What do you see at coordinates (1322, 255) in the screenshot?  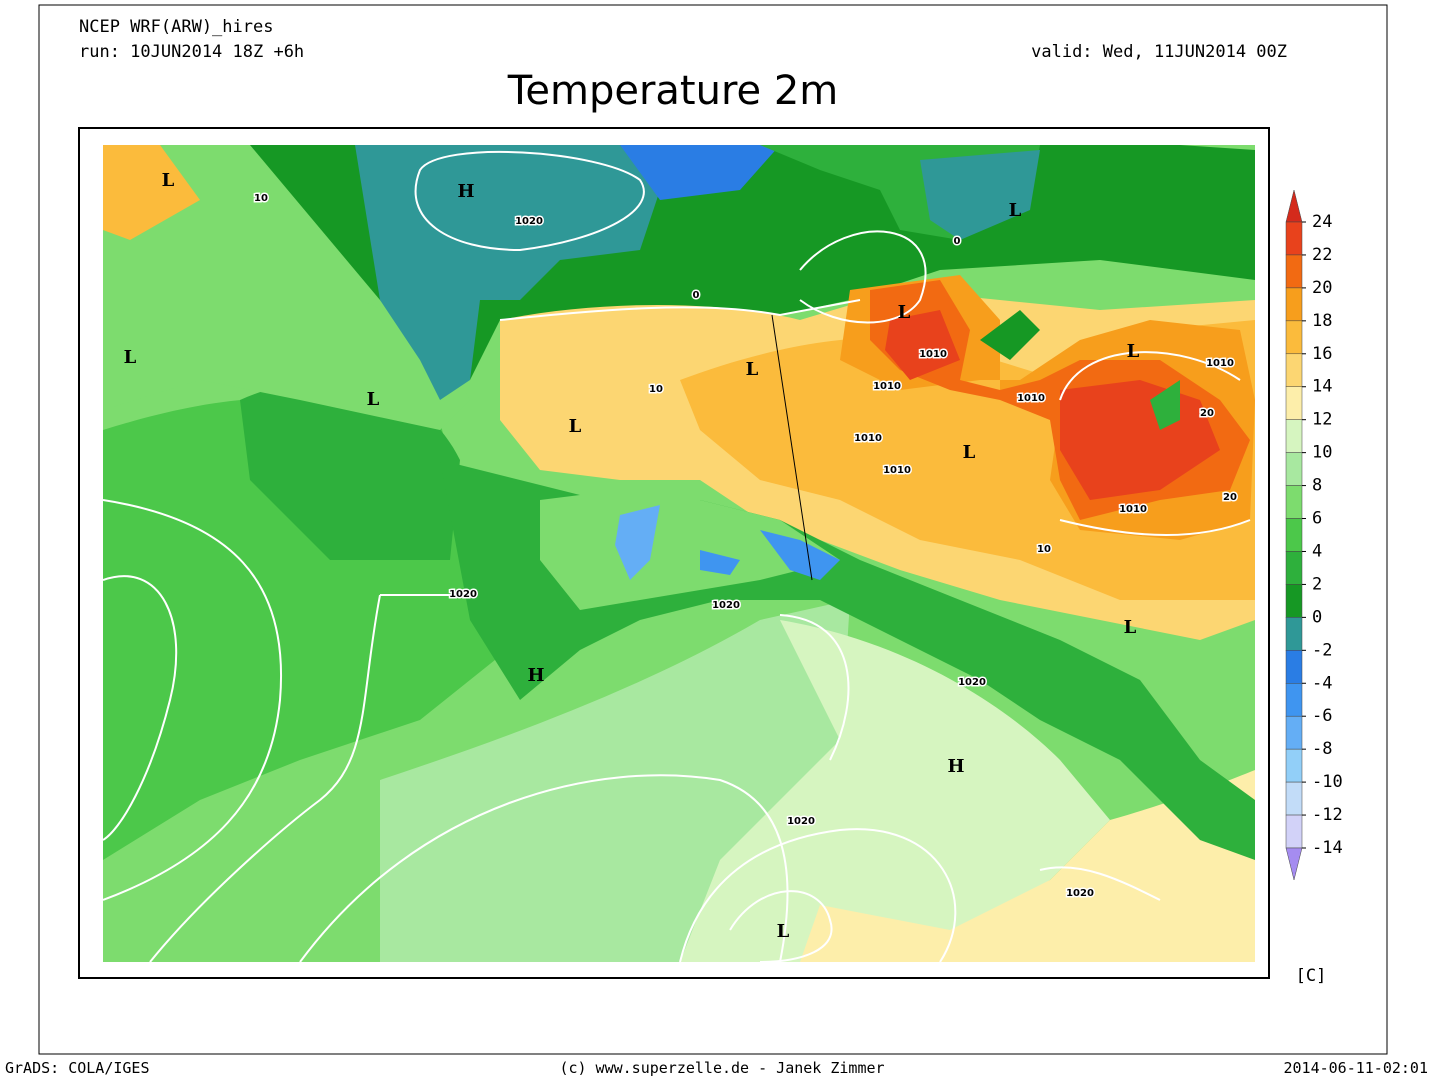 I see `colorbar-tick-label: 22` at bounding box center [1322, 255].